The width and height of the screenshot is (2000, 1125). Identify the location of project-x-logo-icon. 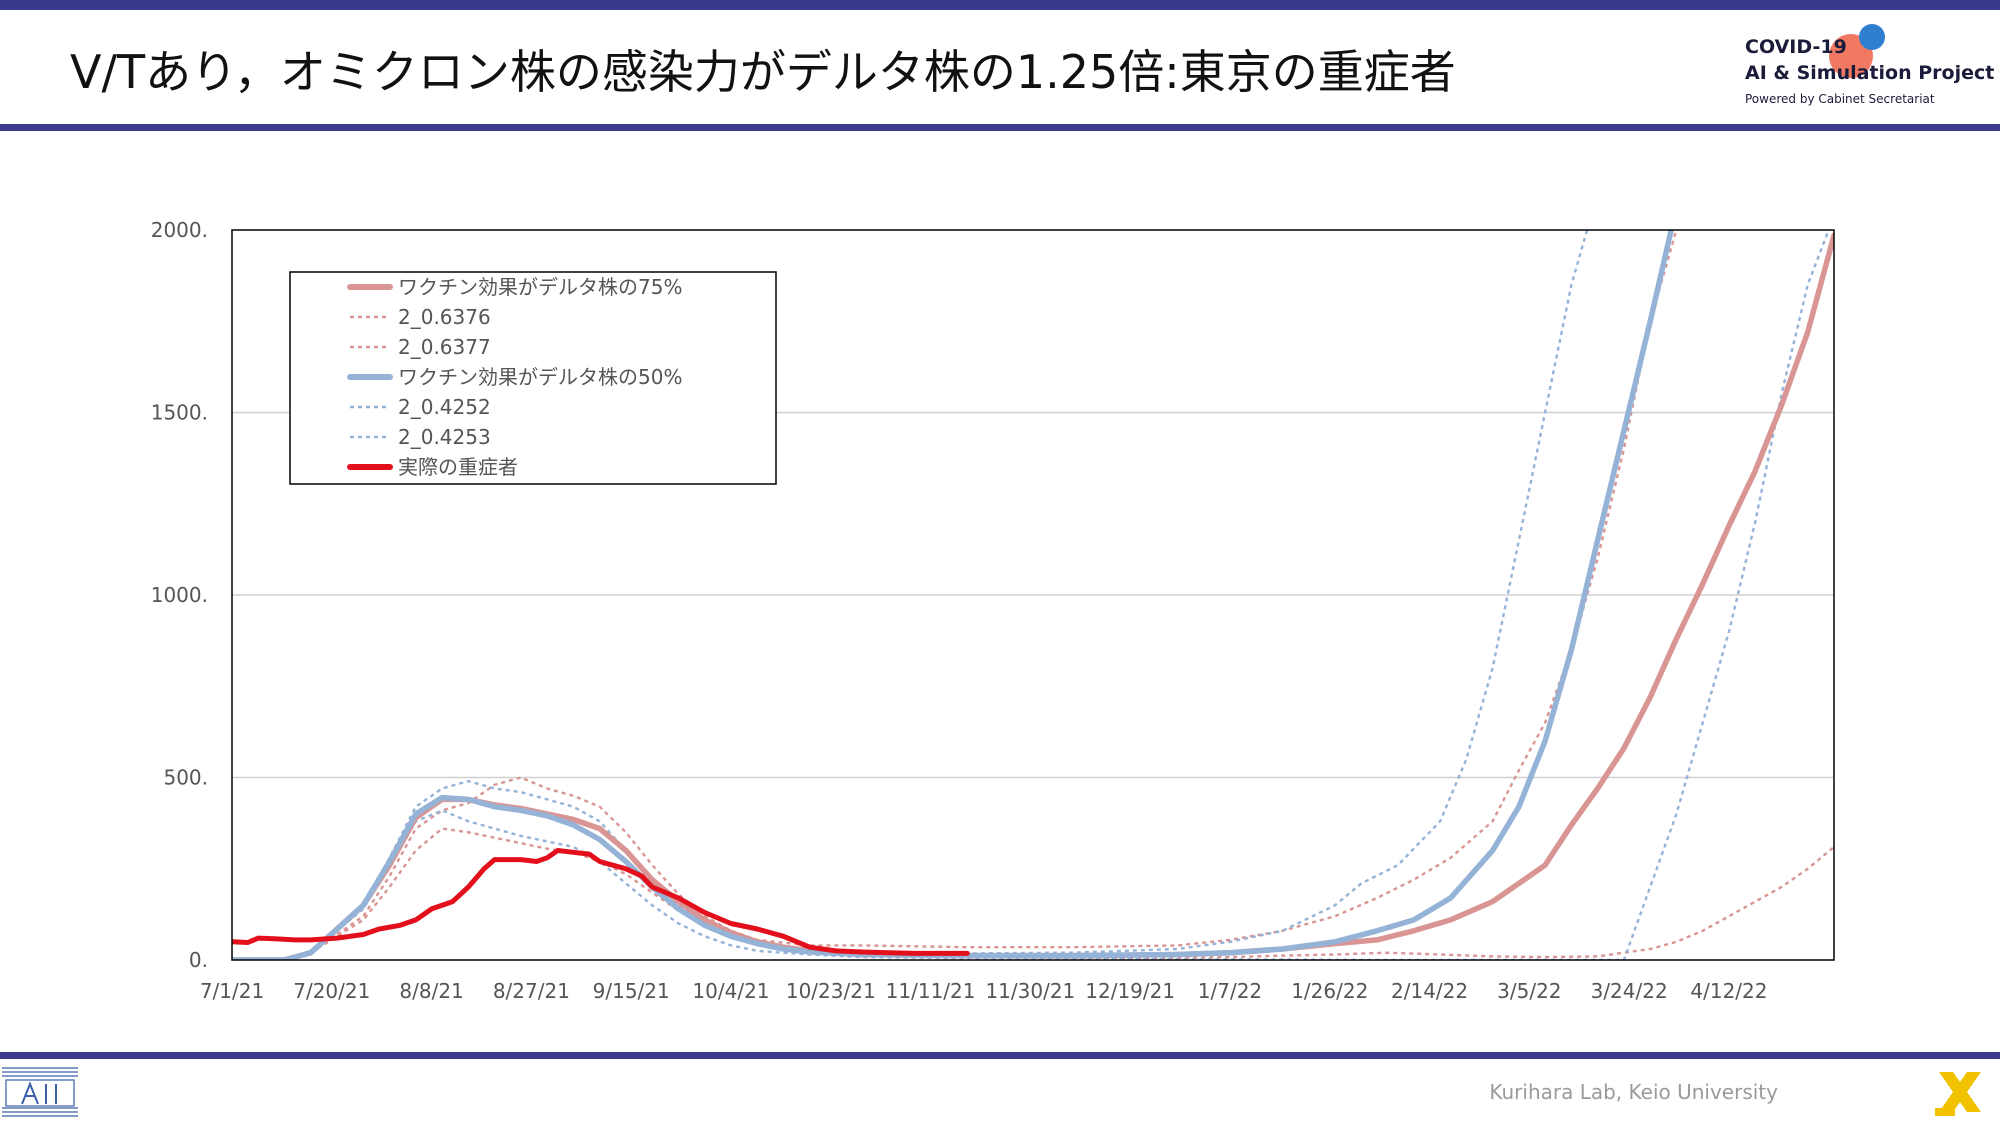
(1958, 1094).